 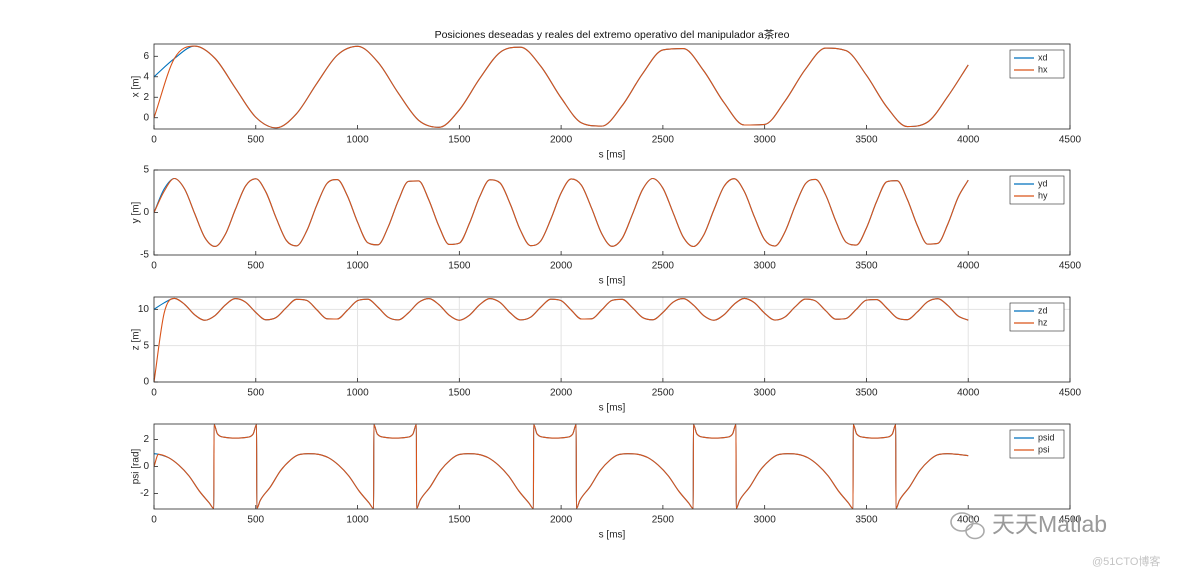 What do you see at coordinates (1049, 524) in the screenshot?
I see `watermark-brand: 天天Matlab` at bounding box center [1049, 524].